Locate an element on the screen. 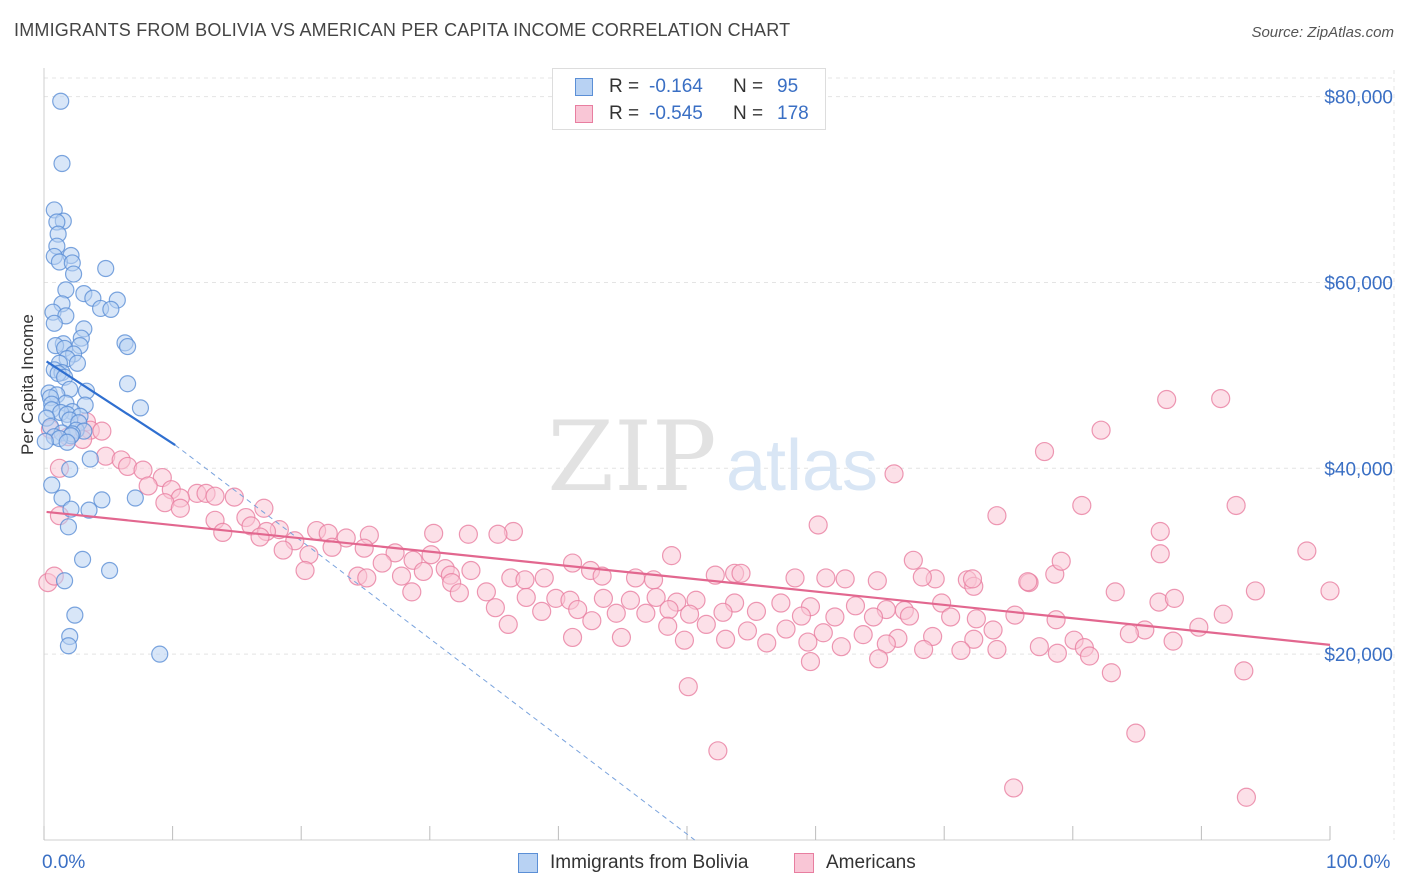  y-tick-labels: $20,000 $40,000 $60,000 $80,000 is located at coordinates (1358, 377).